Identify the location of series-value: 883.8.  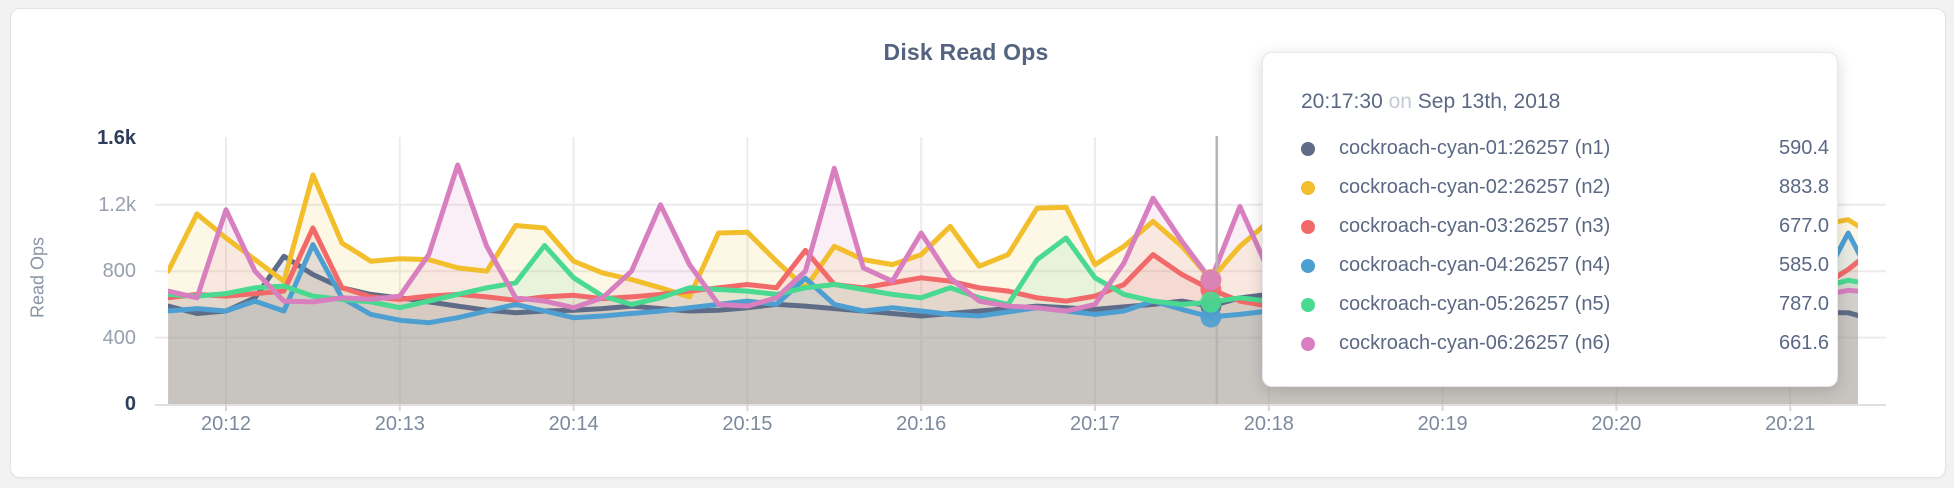
(1804, 187).